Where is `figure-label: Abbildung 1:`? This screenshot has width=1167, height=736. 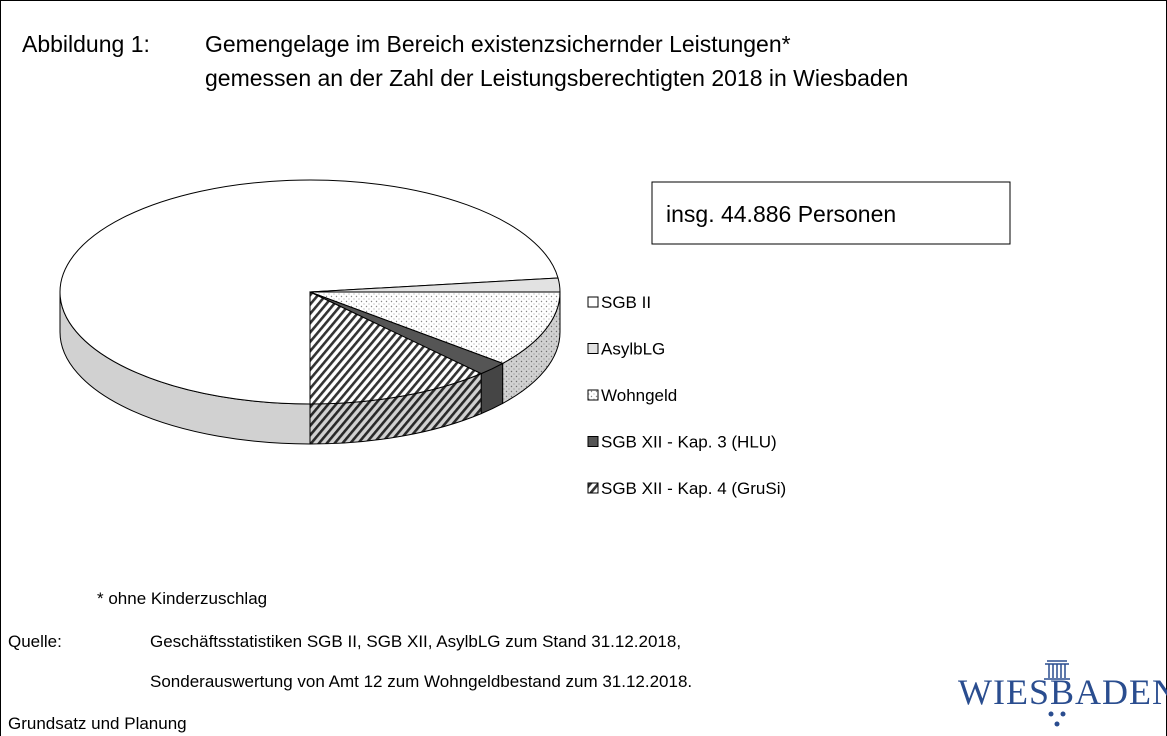 figure-label: Abbildung 1: is located at coordinates (86, 44).